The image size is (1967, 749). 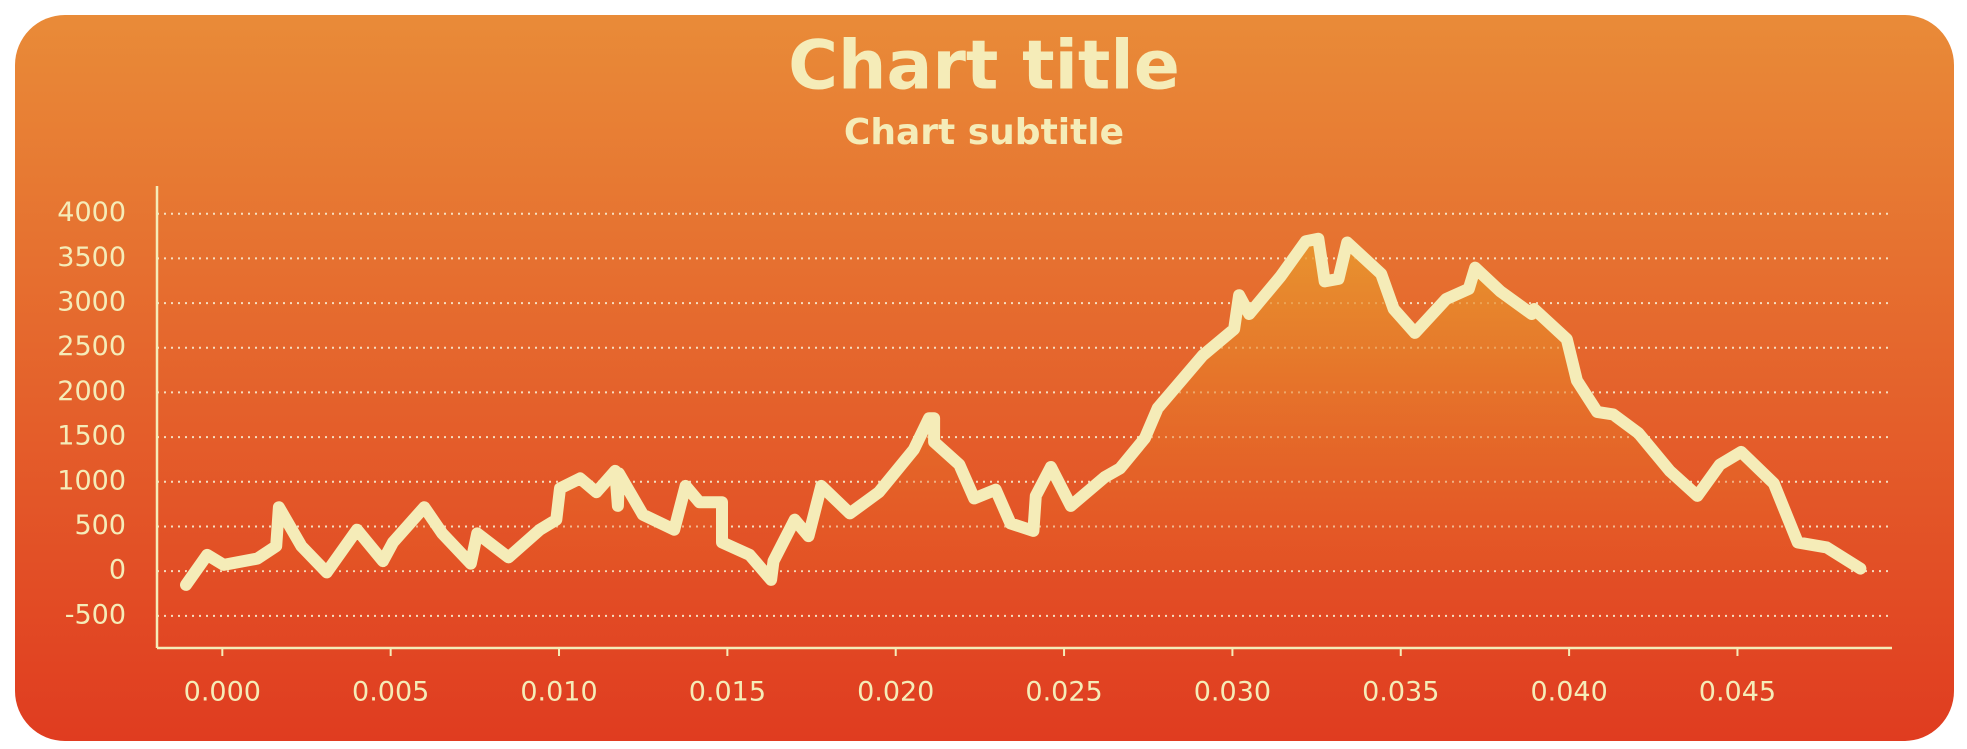 What do you see at coordinates (1063, 692) in the screenshot?
I see `x-tick-label: 0.025` at bounding box center [1063, 692].